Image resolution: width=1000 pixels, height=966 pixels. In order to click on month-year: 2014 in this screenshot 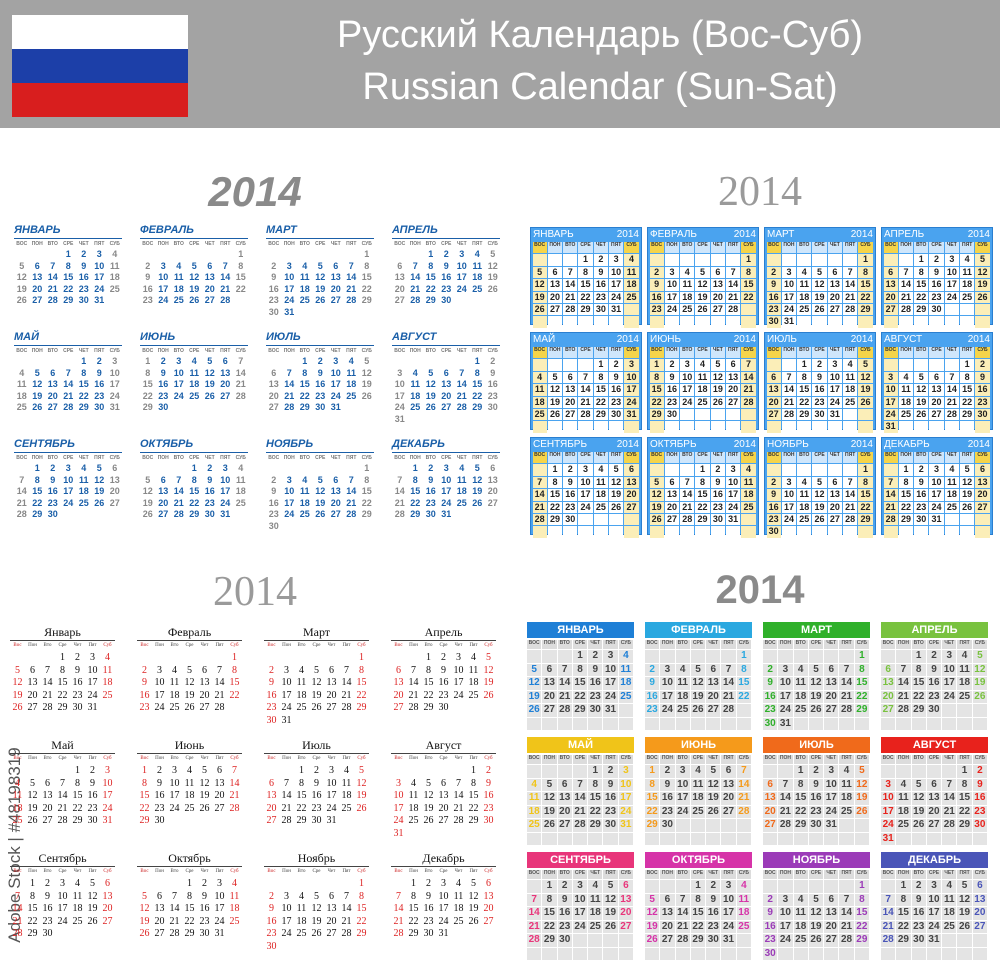, I will do `click(744, 444)`.